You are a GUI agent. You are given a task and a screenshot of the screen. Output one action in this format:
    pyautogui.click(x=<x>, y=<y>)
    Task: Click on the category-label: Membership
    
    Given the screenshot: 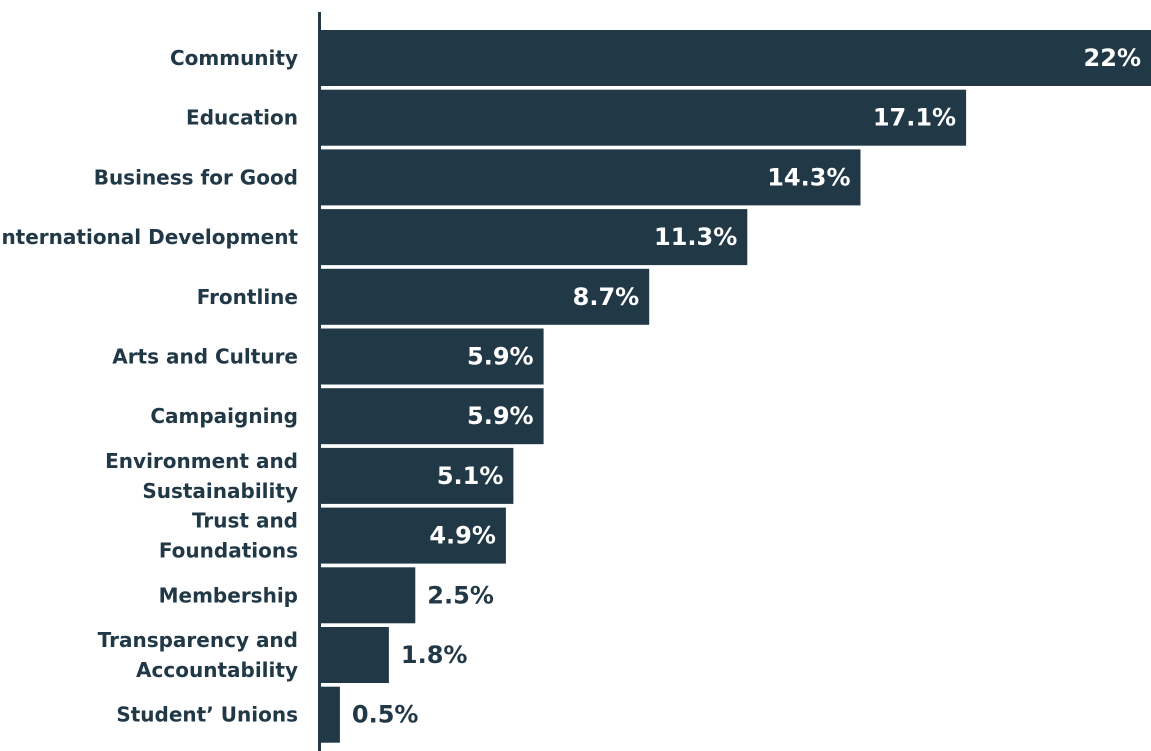 What is the action you would take?
    pyautogui.click(x=228, y=595)
    